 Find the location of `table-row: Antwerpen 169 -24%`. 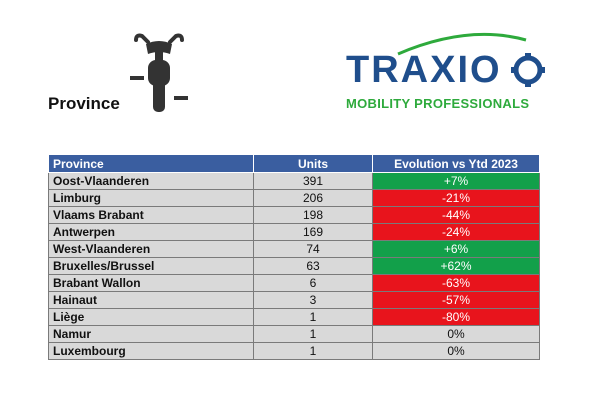

table-row: Antwerpen 169 -24% is located at coordinates (294, 232).